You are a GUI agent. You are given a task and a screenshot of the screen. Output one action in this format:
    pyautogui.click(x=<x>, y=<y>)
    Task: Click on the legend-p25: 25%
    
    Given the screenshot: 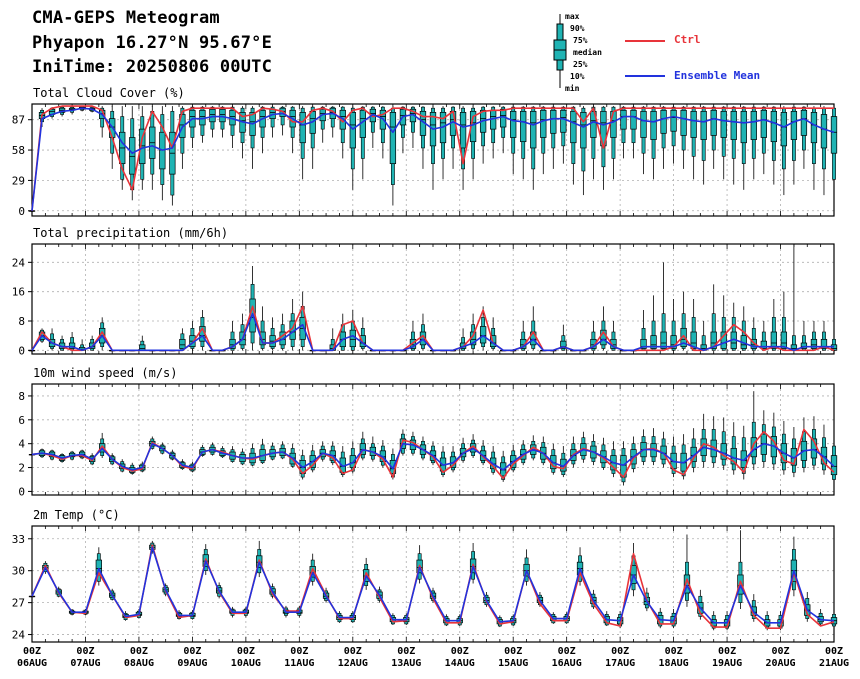 What is the action you would take?
    pyautogui.click(x=580, y=64)
    